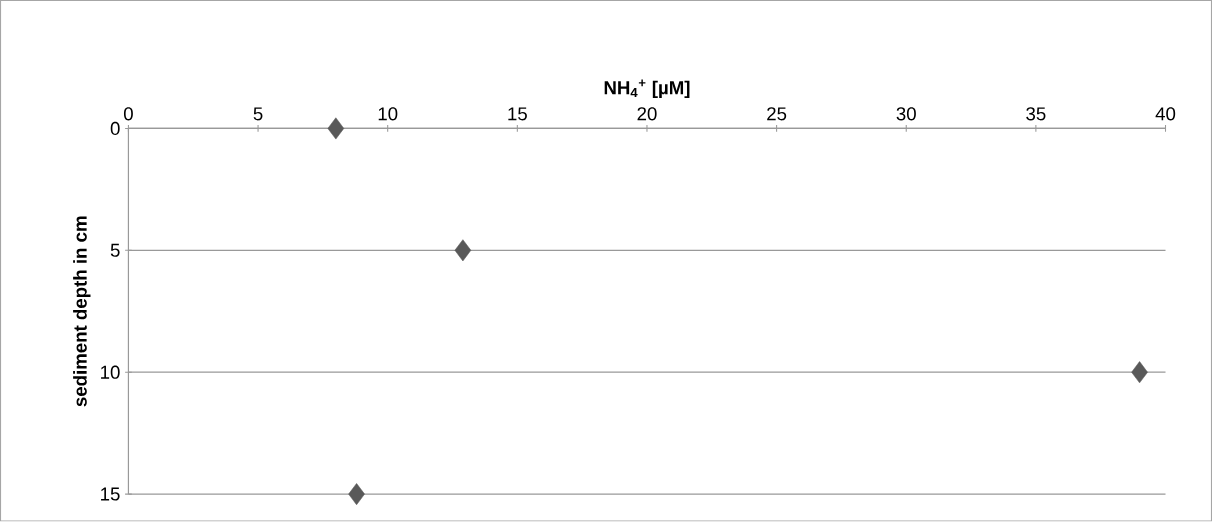 The image size is (1212, 522). What do you see at coordinates (110, 494) in the screenshot?
I see `y-tick-label: 15` at bounding box center [110, 494].